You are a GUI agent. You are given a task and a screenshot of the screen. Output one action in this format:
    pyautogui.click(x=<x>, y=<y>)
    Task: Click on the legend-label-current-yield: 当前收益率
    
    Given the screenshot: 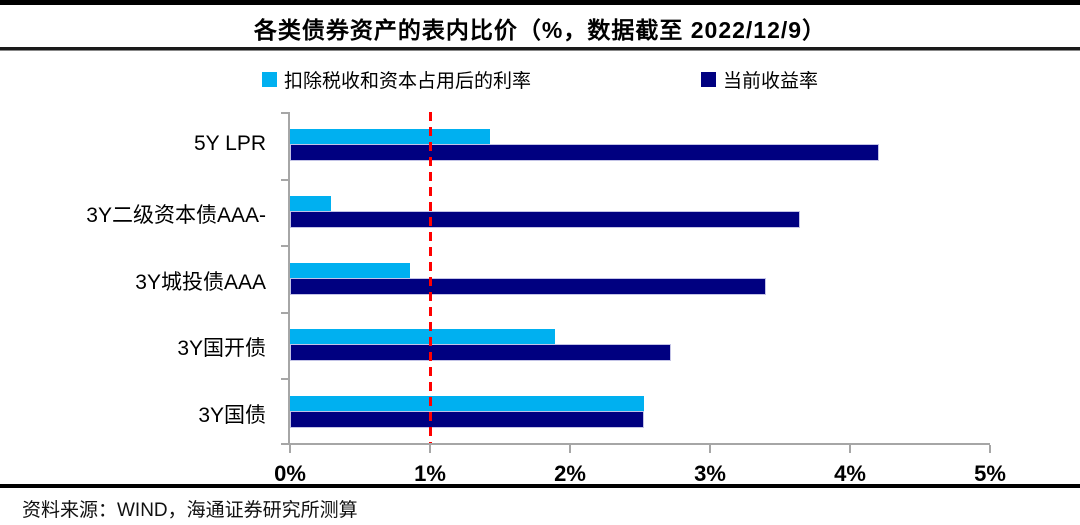 What is the action you would take?
    pyautogui.click(x=771, y=81)
    